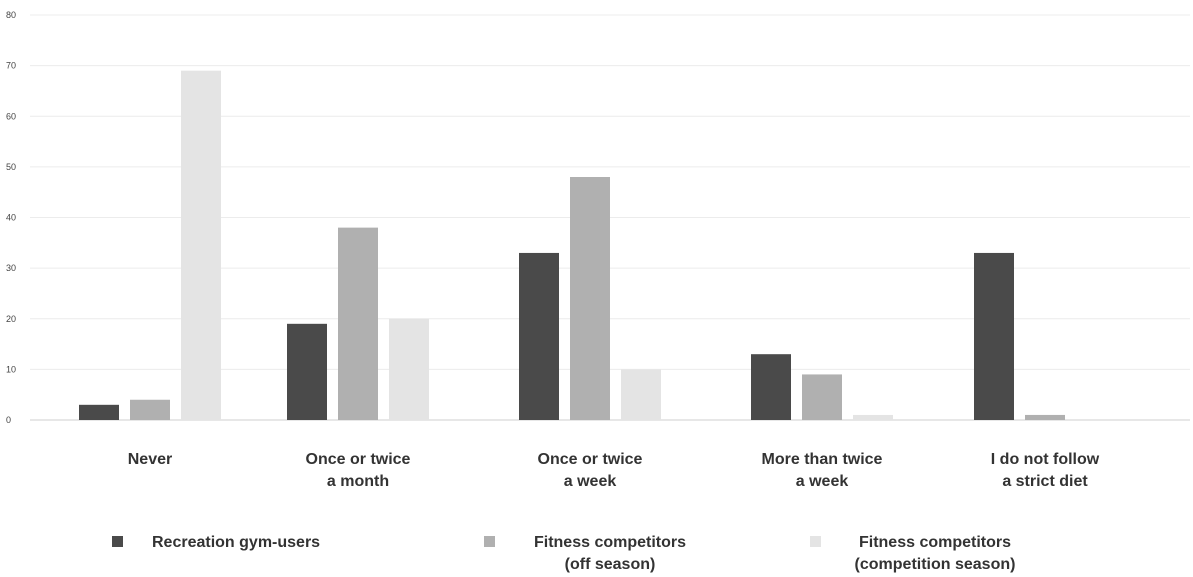  Describe the element at coordinates (11, 369) in the screenshot. I see `y-tick-label: 10` at that location.